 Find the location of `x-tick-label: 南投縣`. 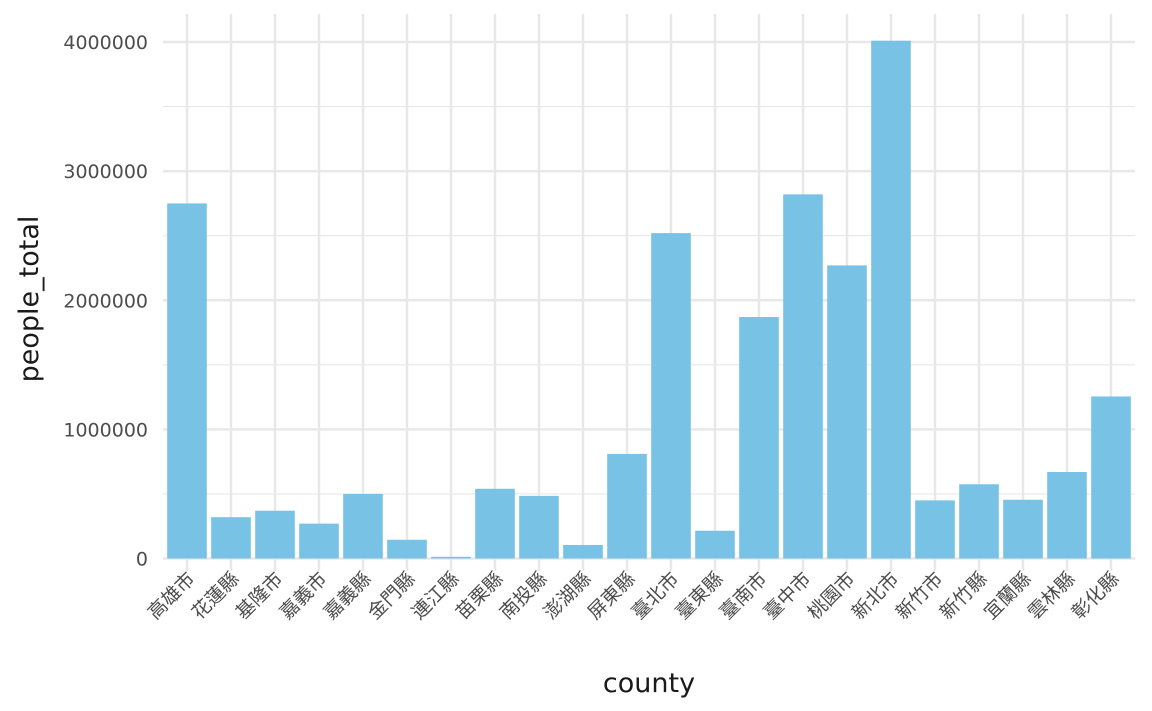

x-tick-label: 南投縣 is located at coordinates (524, 596).